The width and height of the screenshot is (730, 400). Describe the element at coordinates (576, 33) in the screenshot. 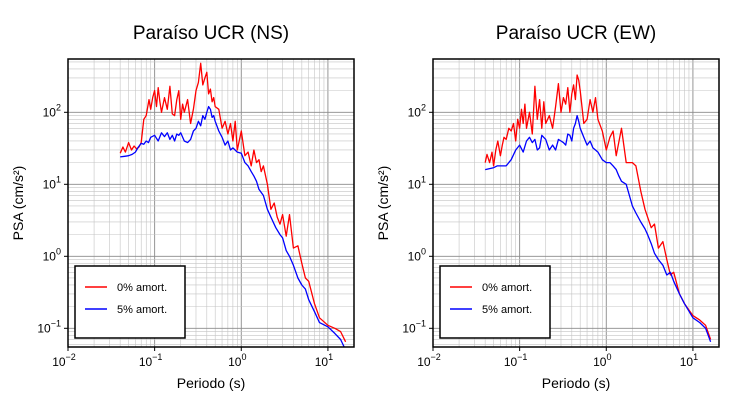

I see `chart-title: Paraíso UCR (EW)` at that location.